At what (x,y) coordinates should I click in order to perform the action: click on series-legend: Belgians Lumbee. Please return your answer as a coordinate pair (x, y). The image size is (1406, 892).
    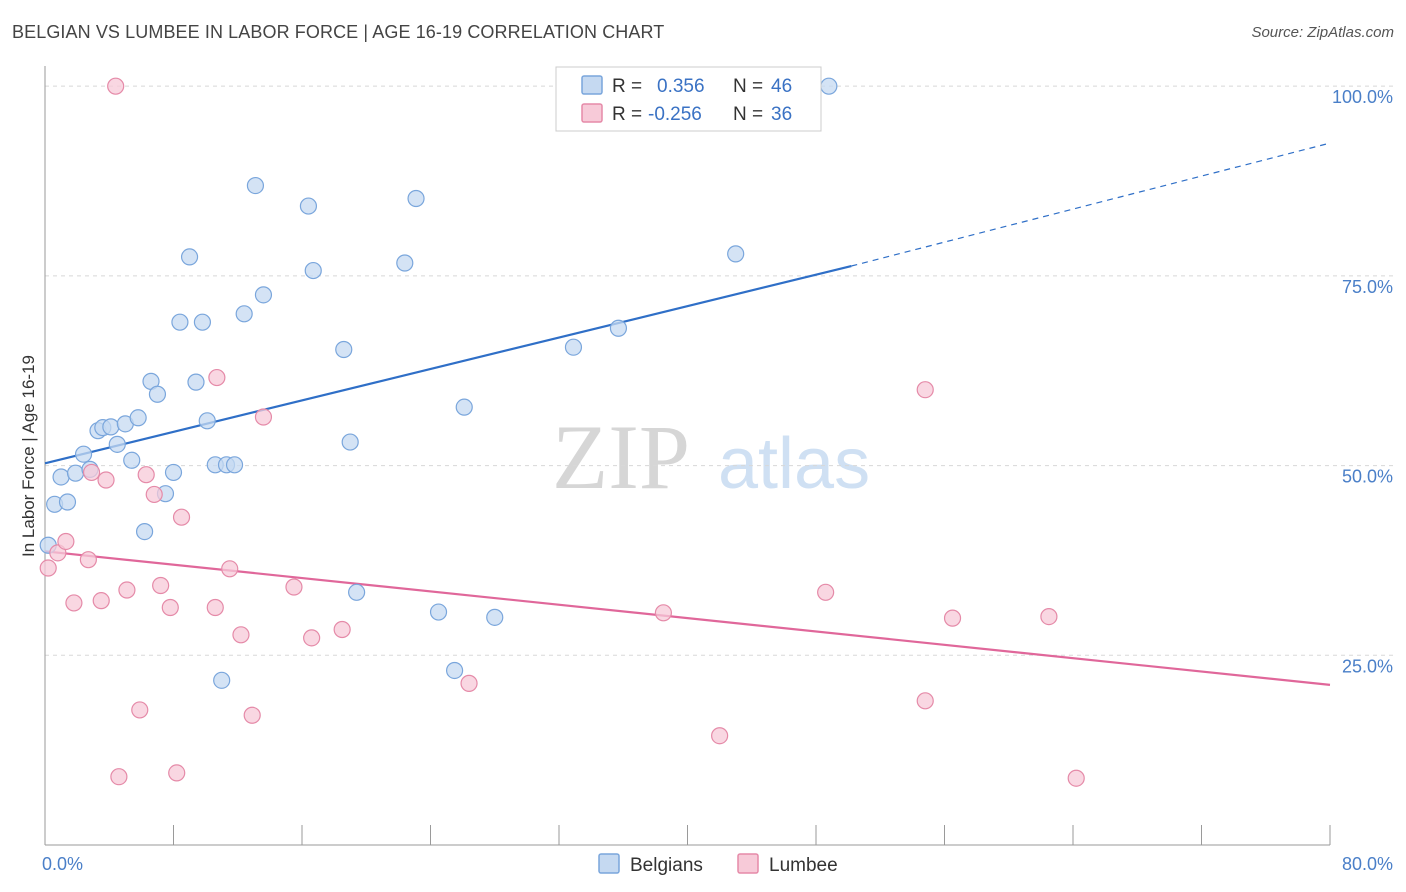
    Looking at the image, I should click on (718, 864).